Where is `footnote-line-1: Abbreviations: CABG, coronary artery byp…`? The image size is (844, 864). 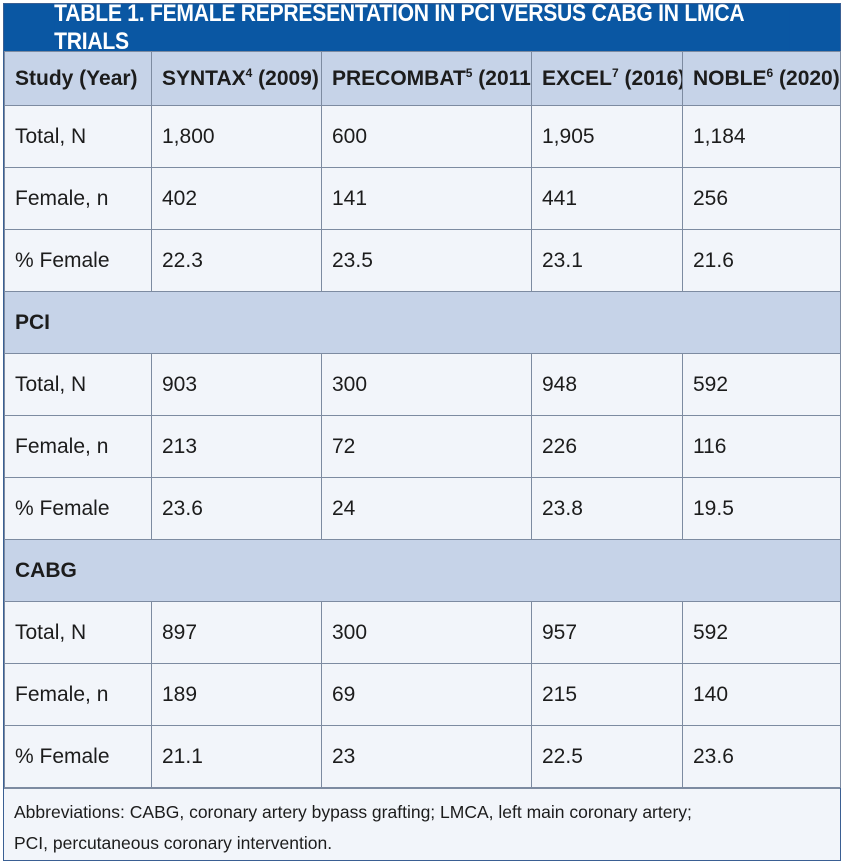 footnote-line-1: Abbreviations: CABG, coronary artery byp… is located at coordinates (353, 812).